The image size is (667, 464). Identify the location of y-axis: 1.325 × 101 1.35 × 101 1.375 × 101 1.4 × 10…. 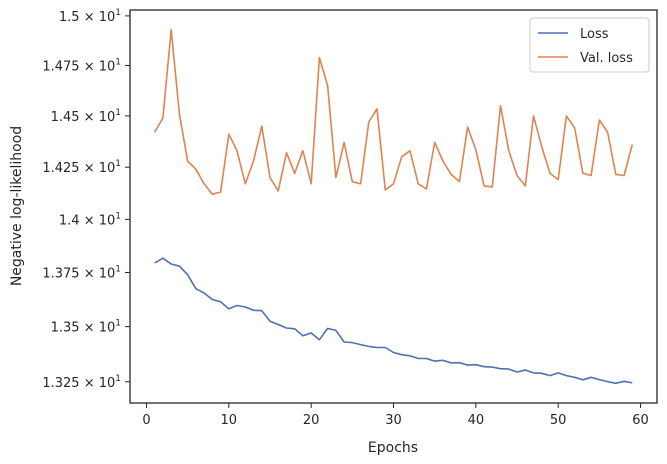
(86, 199).